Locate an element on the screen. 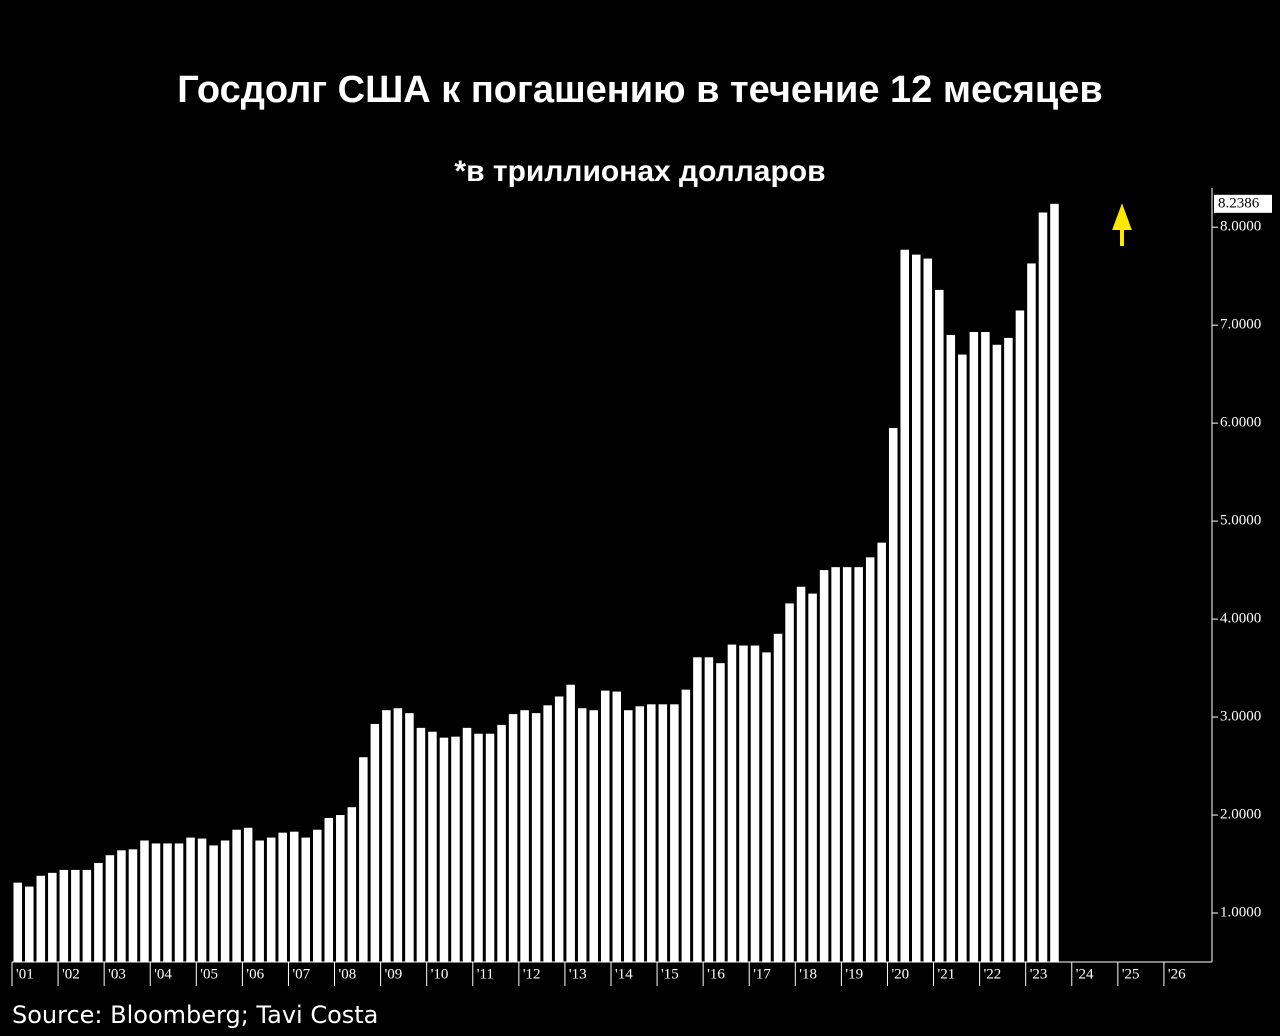  x-tick-label: '14 is located at coordinates (624, 974).